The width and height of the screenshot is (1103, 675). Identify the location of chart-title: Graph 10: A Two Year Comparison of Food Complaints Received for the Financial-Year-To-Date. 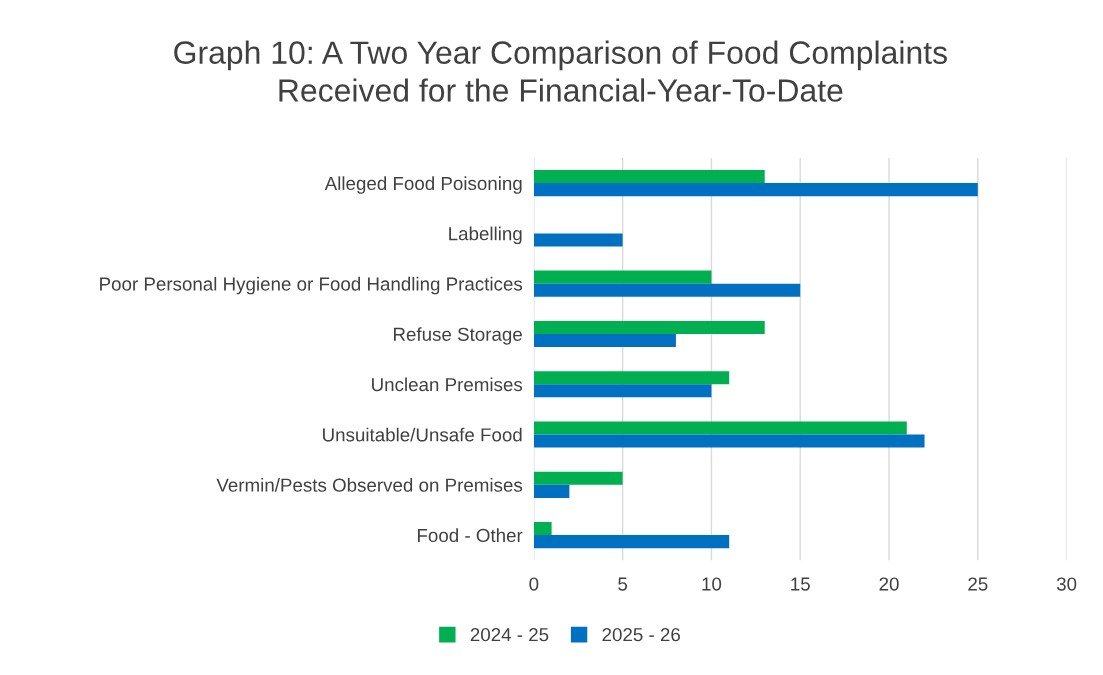
(560, 71).